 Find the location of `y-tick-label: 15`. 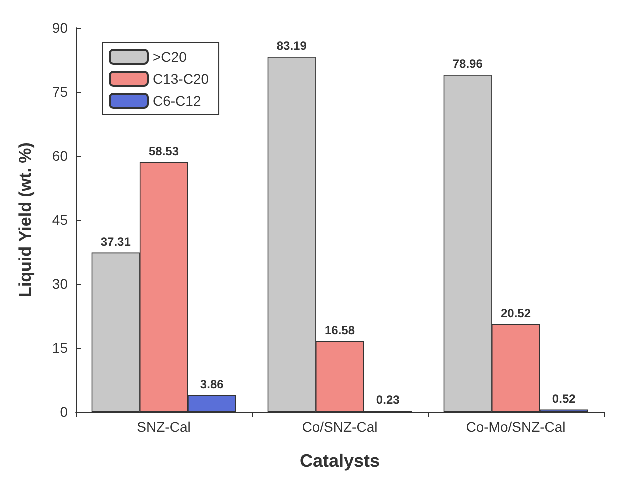

y-tick-label: 15 is located at coordinates (60, 348).